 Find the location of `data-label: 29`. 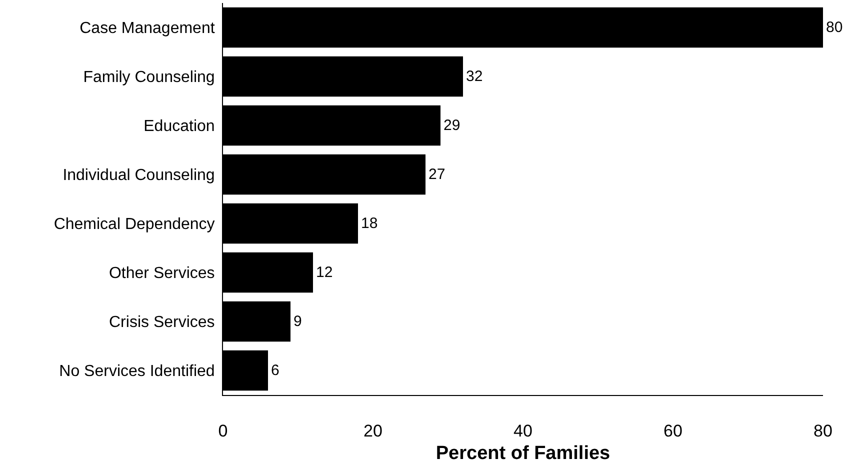

data-label: 29 is located at coordinates (452, 125).